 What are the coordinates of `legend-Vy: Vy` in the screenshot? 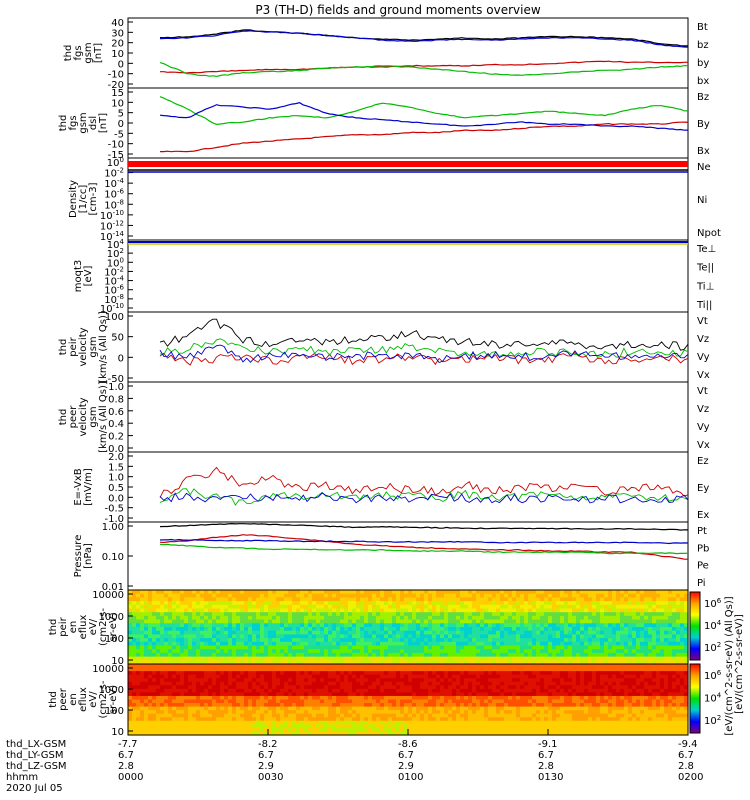 It's located at (703, 427).